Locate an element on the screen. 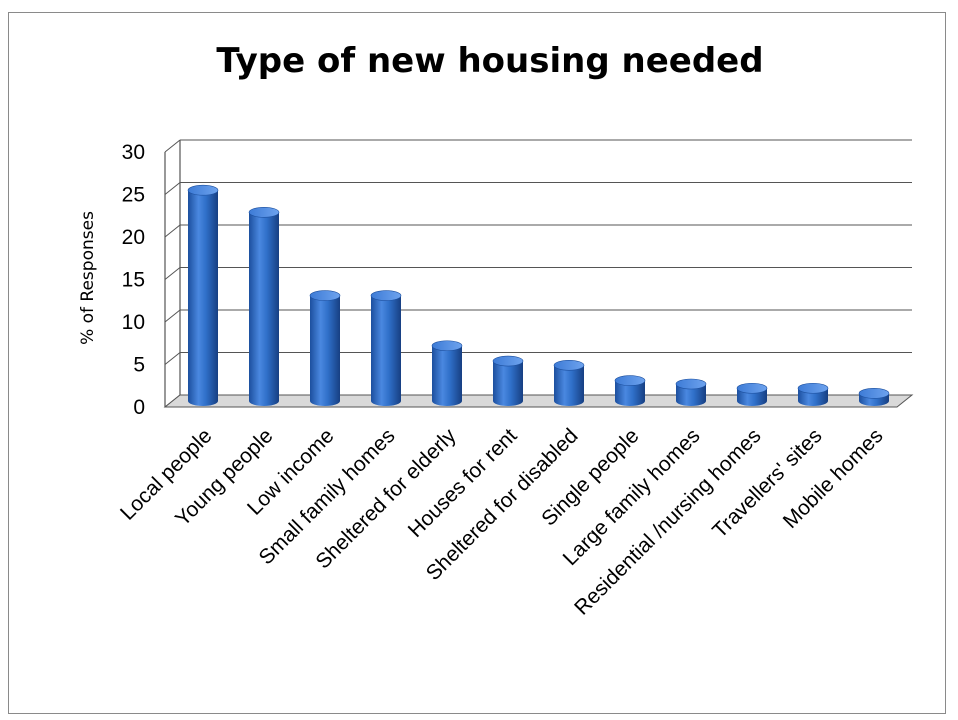 This screenshot has width=958, height=720. y-tick-label: 30 is located at coordinates (133, 152).